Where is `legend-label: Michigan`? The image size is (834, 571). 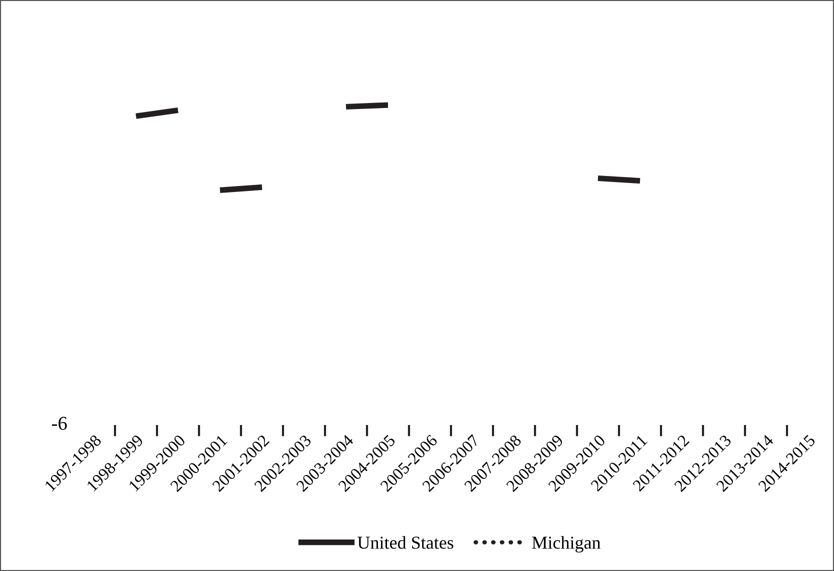
legend-label: Michigan is located at coordinates (566, 544).